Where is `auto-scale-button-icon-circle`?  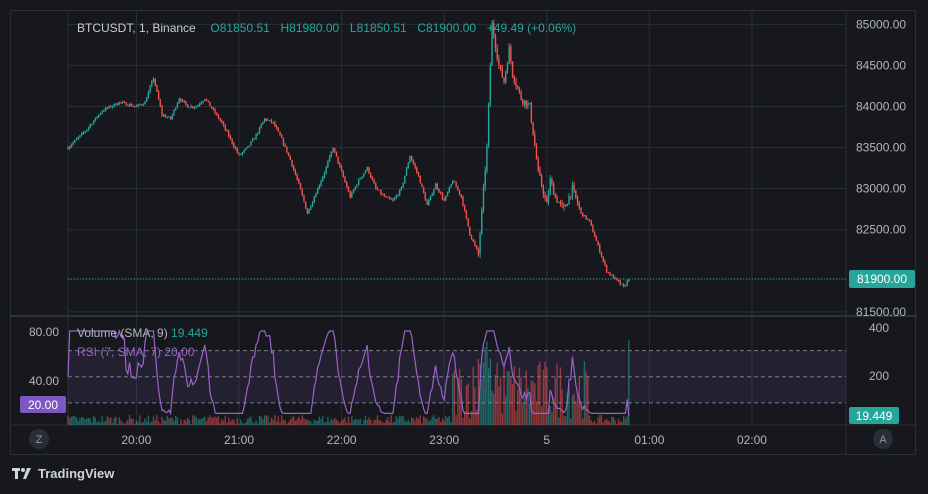
auto-scale-button-icon-circle is located at coordinates (883, 439).